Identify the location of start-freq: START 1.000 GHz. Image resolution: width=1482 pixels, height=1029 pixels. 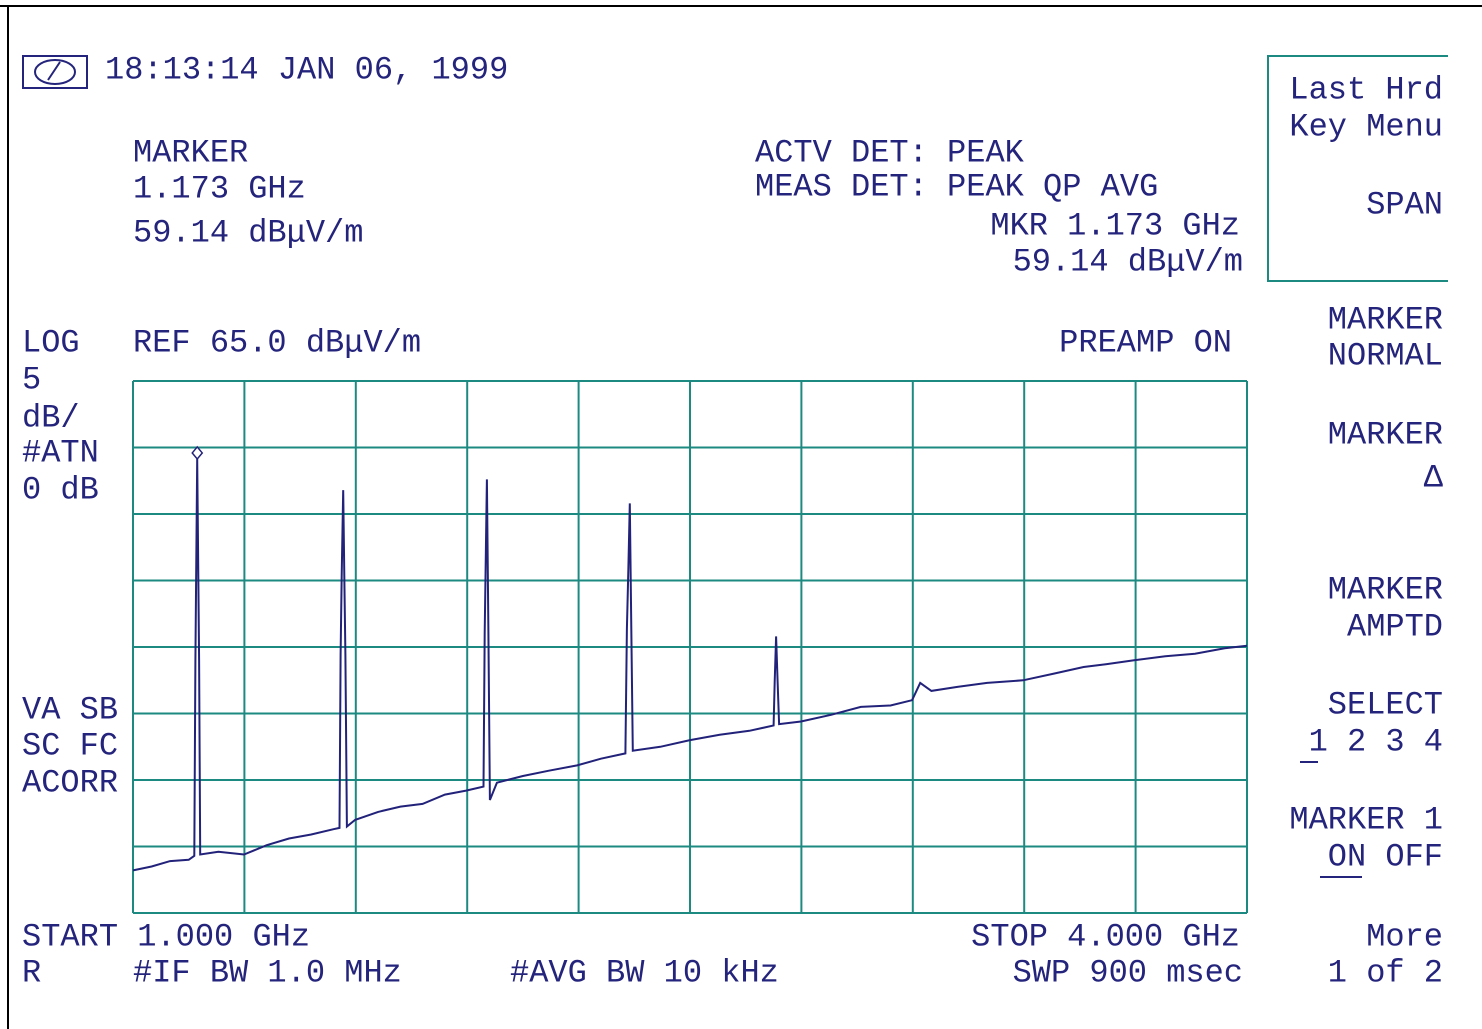
(166, 936).